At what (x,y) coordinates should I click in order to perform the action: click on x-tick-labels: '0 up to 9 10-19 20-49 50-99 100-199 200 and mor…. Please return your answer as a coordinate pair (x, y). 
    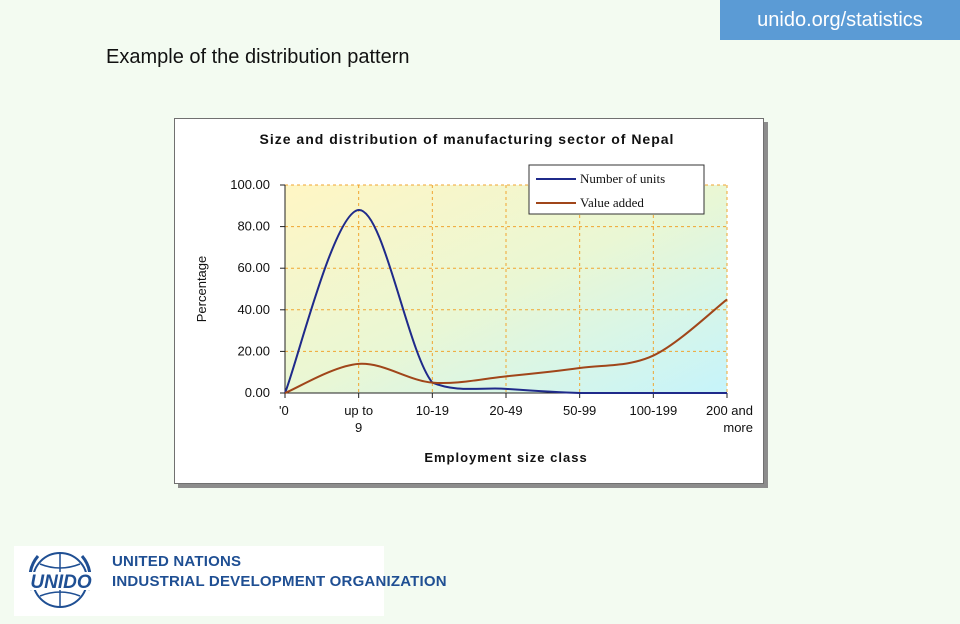
    Looking at the image, I should click on (516, 419).